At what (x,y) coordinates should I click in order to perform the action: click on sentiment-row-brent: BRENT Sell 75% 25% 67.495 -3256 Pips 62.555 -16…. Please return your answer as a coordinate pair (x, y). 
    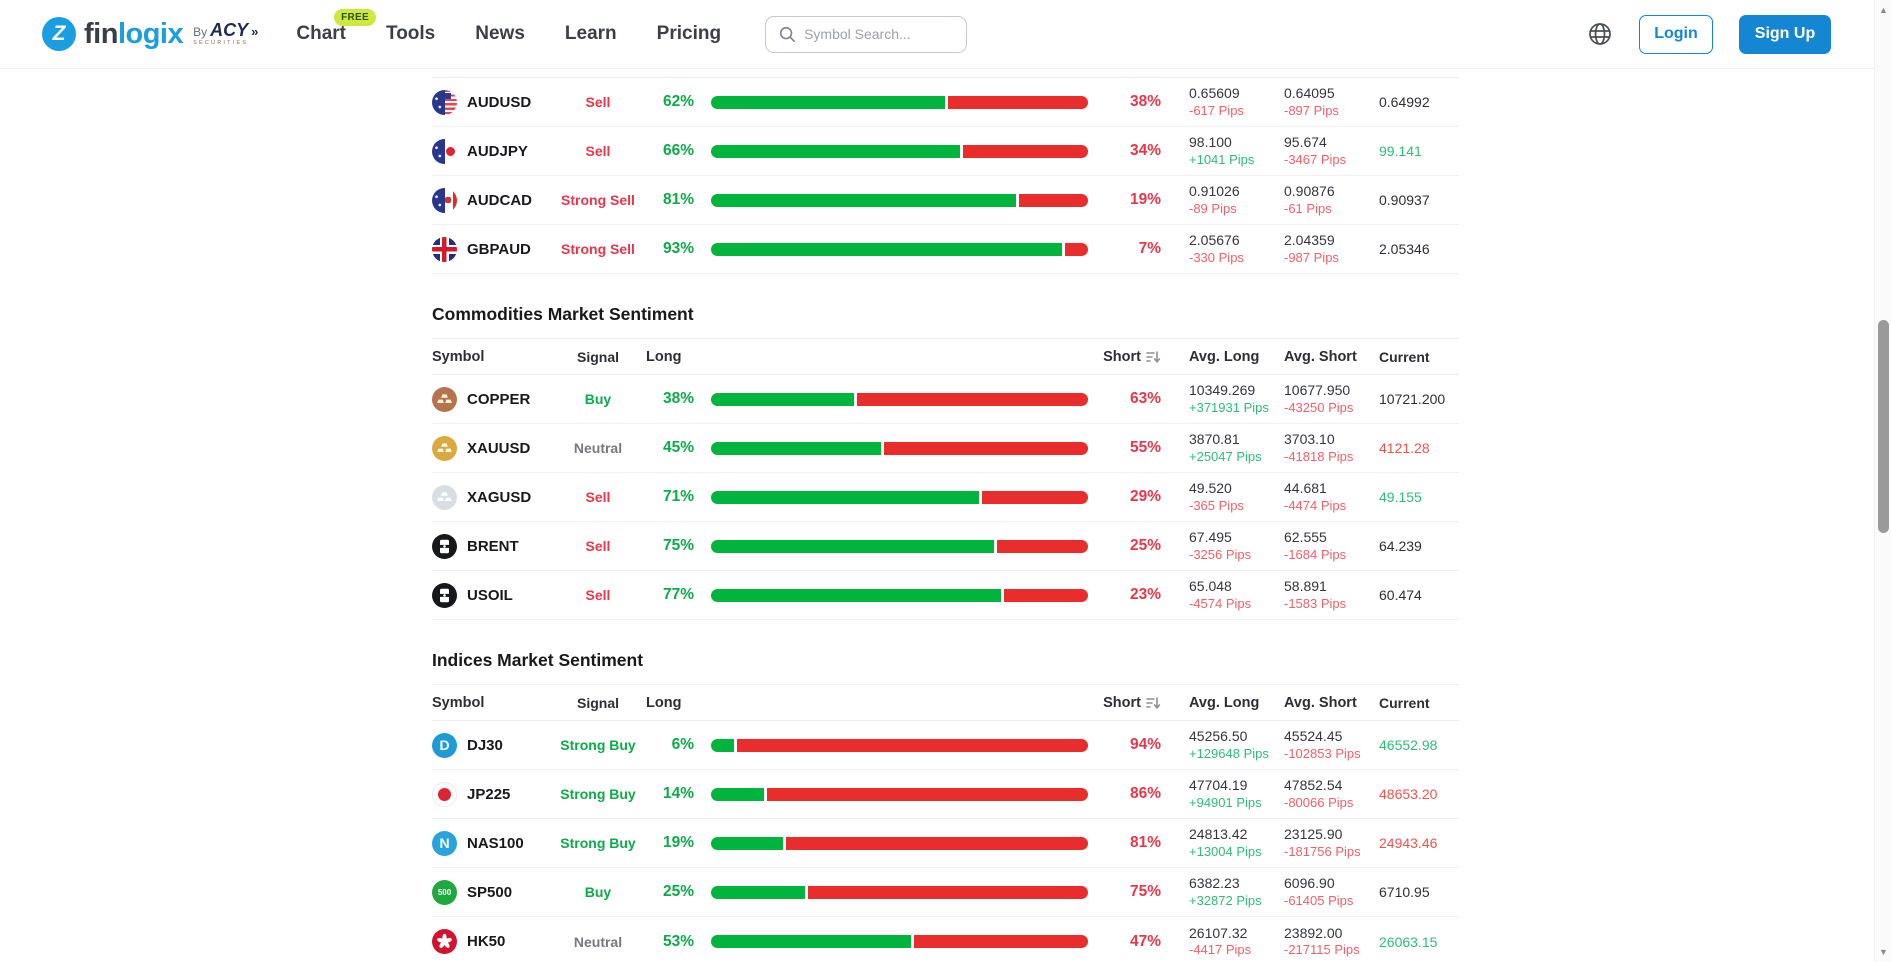
    Looking at the image, I should click on (945, 546).